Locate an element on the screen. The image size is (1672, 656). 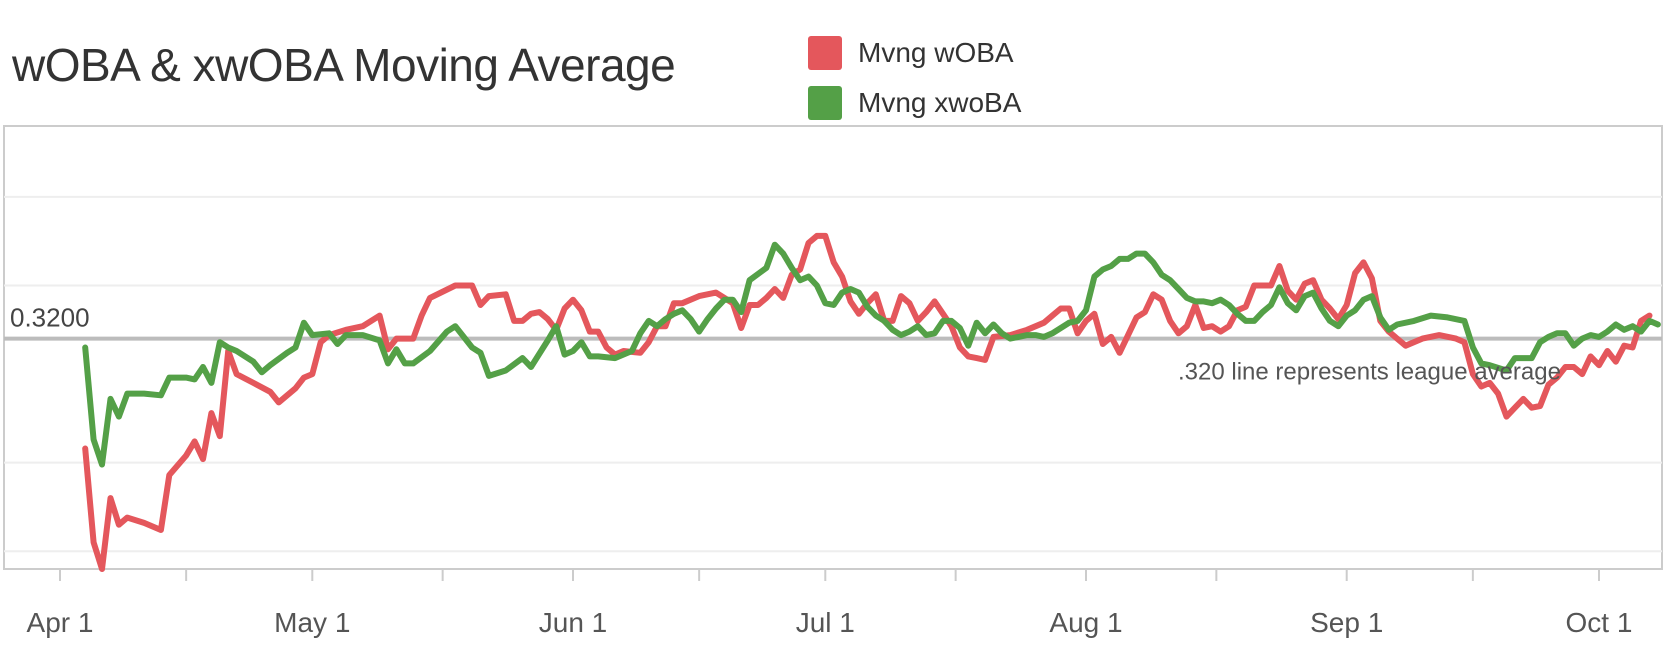
legend-item-xwoba: Mvng xwoBA is located at coordinates (914, 103).